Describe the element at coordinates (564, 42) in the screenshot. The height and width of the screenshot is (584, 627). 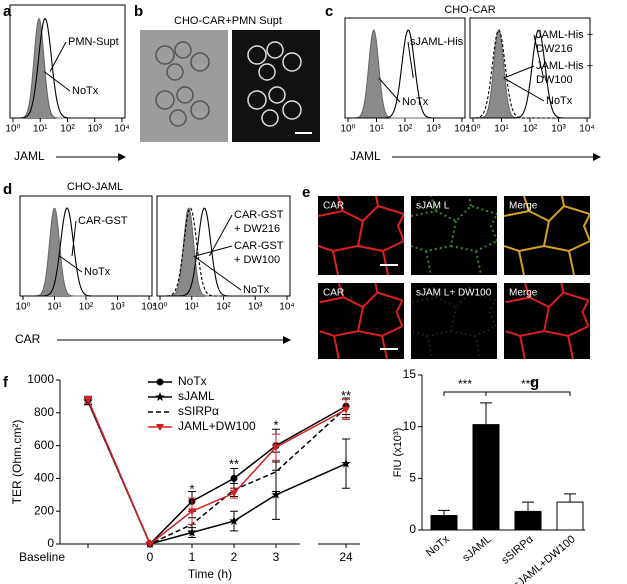
I see `legend-label: JAML-His + DW216` at that location.